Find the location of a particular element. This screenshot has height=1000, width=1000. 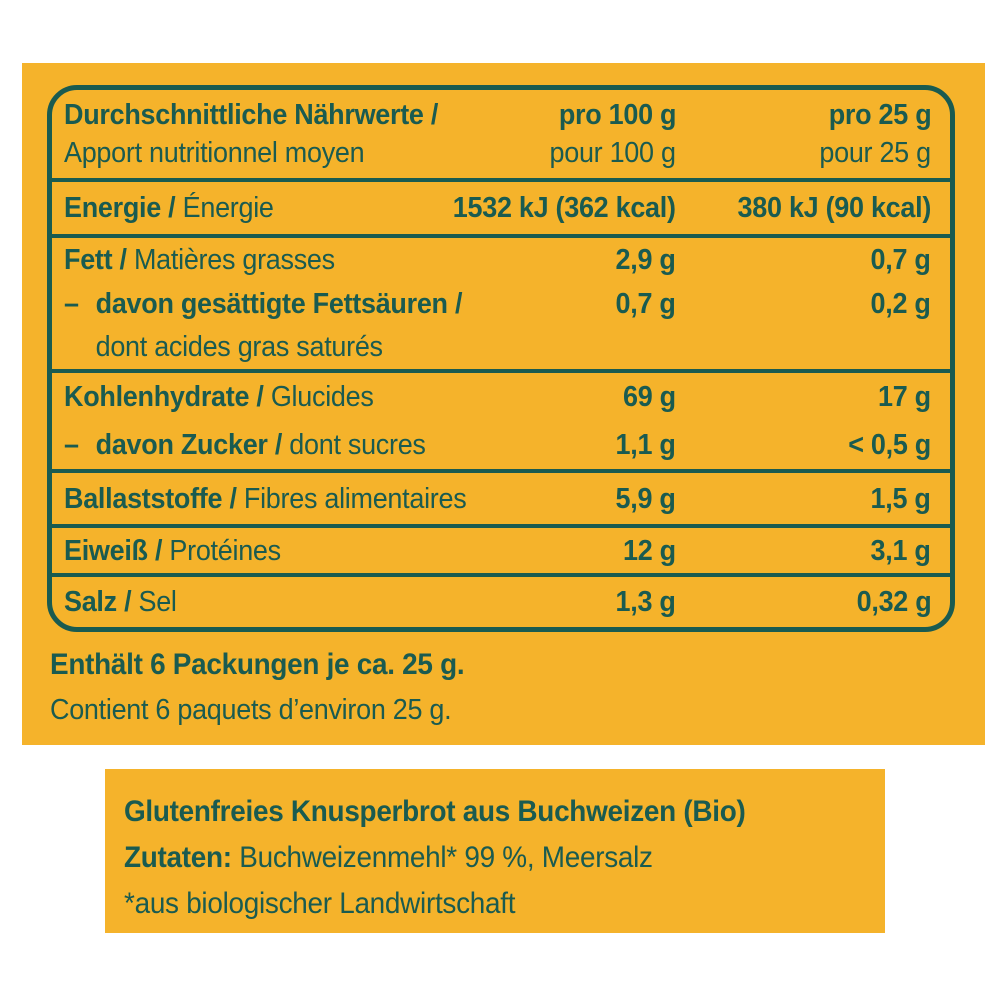

ingredients-label: Zutaten: is located at coordinates (178, 857).